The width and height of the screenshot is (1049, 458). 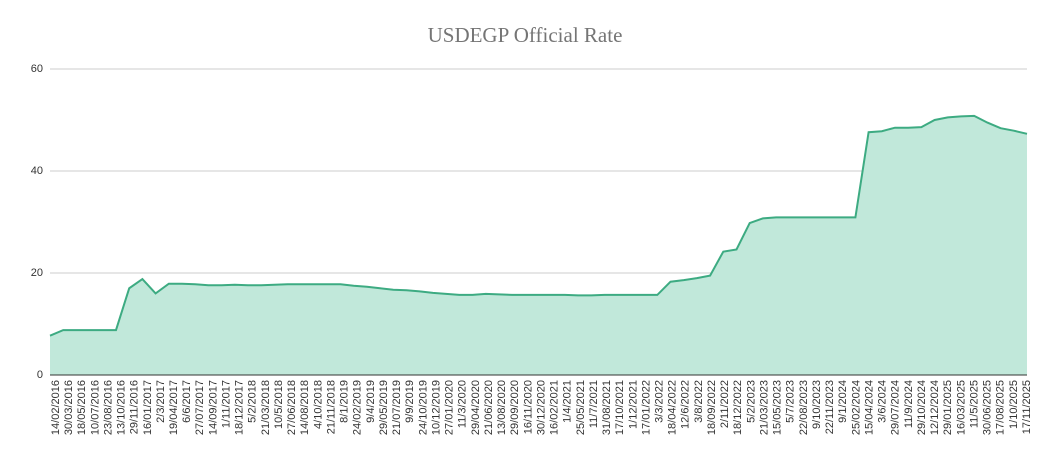 I want to click on x-tick-label: 1/11/2017, so click(x=227, y=404).